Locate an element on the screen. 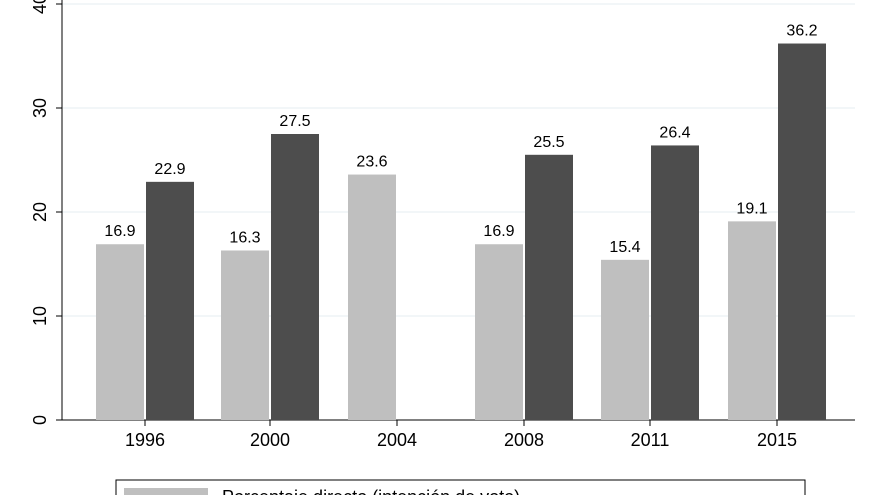  data-label: 27.5 is located at coordinates (294, 121).